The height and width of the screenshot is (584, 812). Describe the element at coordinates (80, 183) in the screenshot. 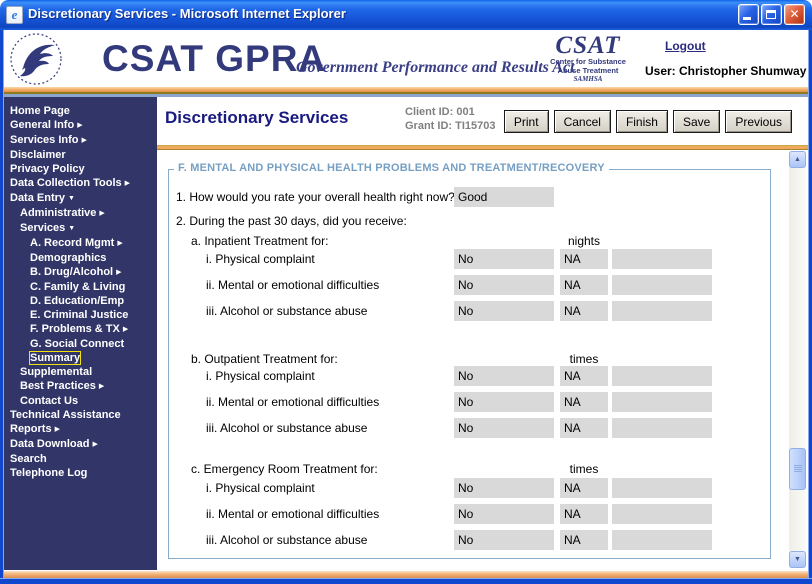

I see `sidebar-item-data-collection-tools: Data Collection Tools ▶` at that location.